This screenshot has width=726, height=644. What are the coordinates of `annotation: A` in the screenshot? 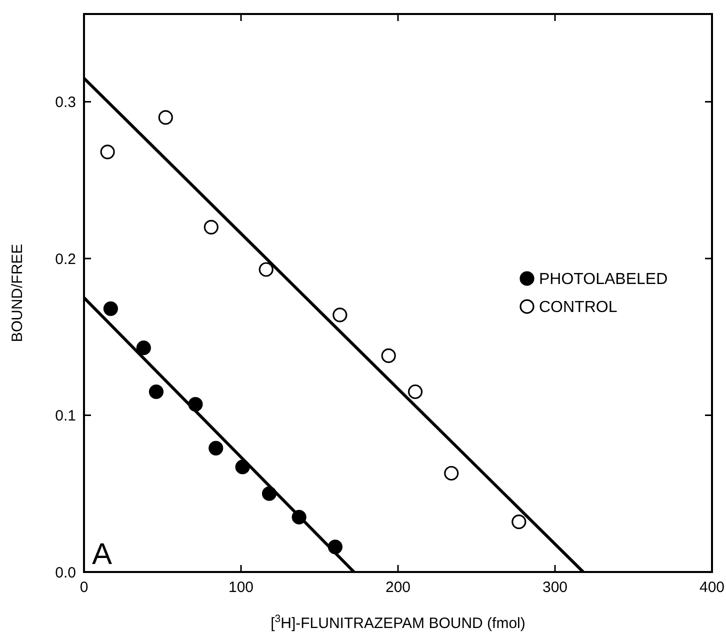 It's located at (102, 554).